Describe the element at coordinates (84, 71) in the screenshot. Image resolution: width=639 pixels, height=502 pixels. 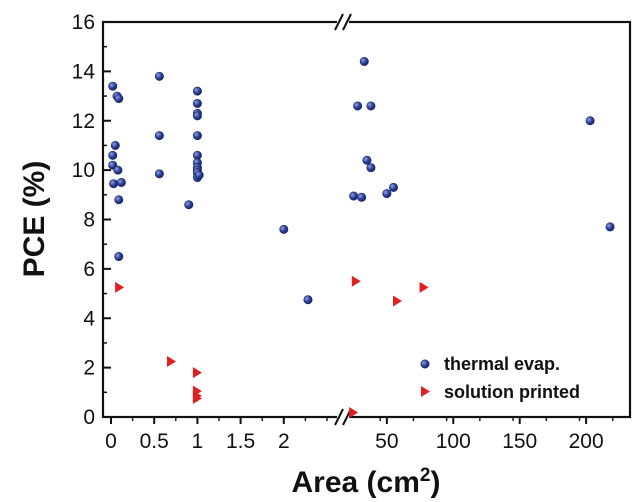
I see `y-tick-label: 14` at that location.